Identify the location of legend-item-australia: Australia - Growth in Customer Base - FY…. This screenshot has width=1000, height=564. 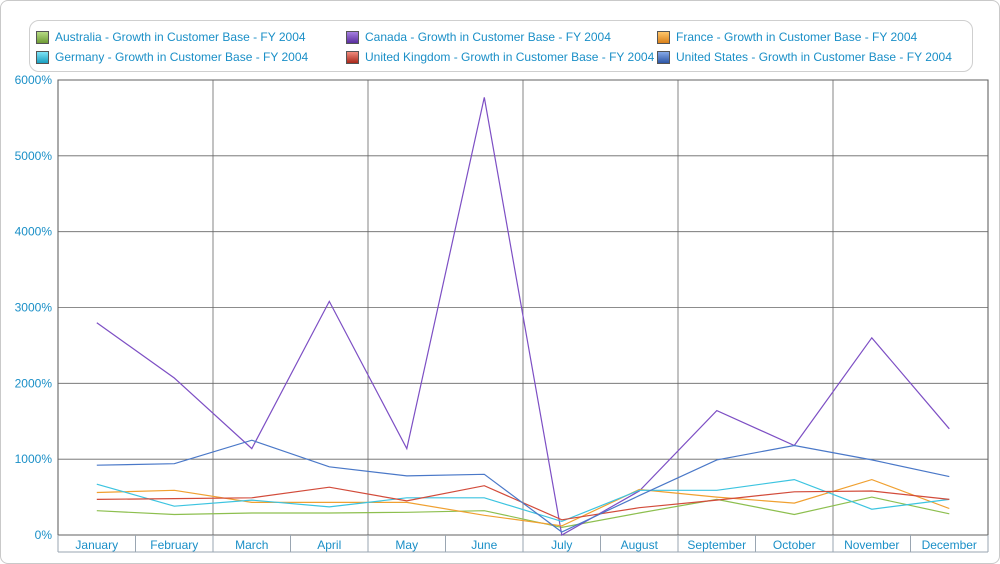
(171, 37).